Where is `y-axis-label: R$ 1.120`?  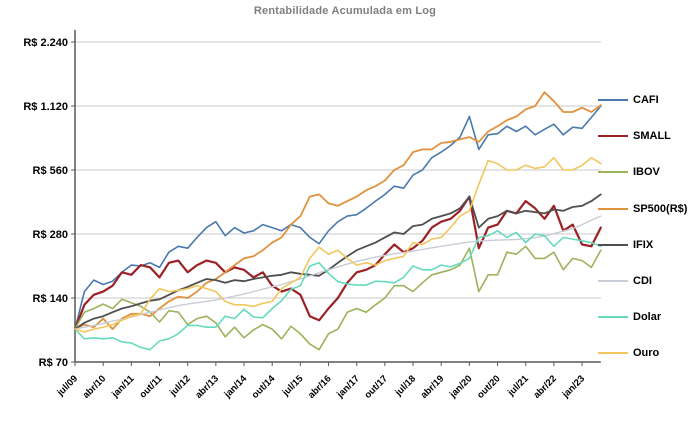 y-axis-label: R$ 1.120 is located at coordinates (45, 107).